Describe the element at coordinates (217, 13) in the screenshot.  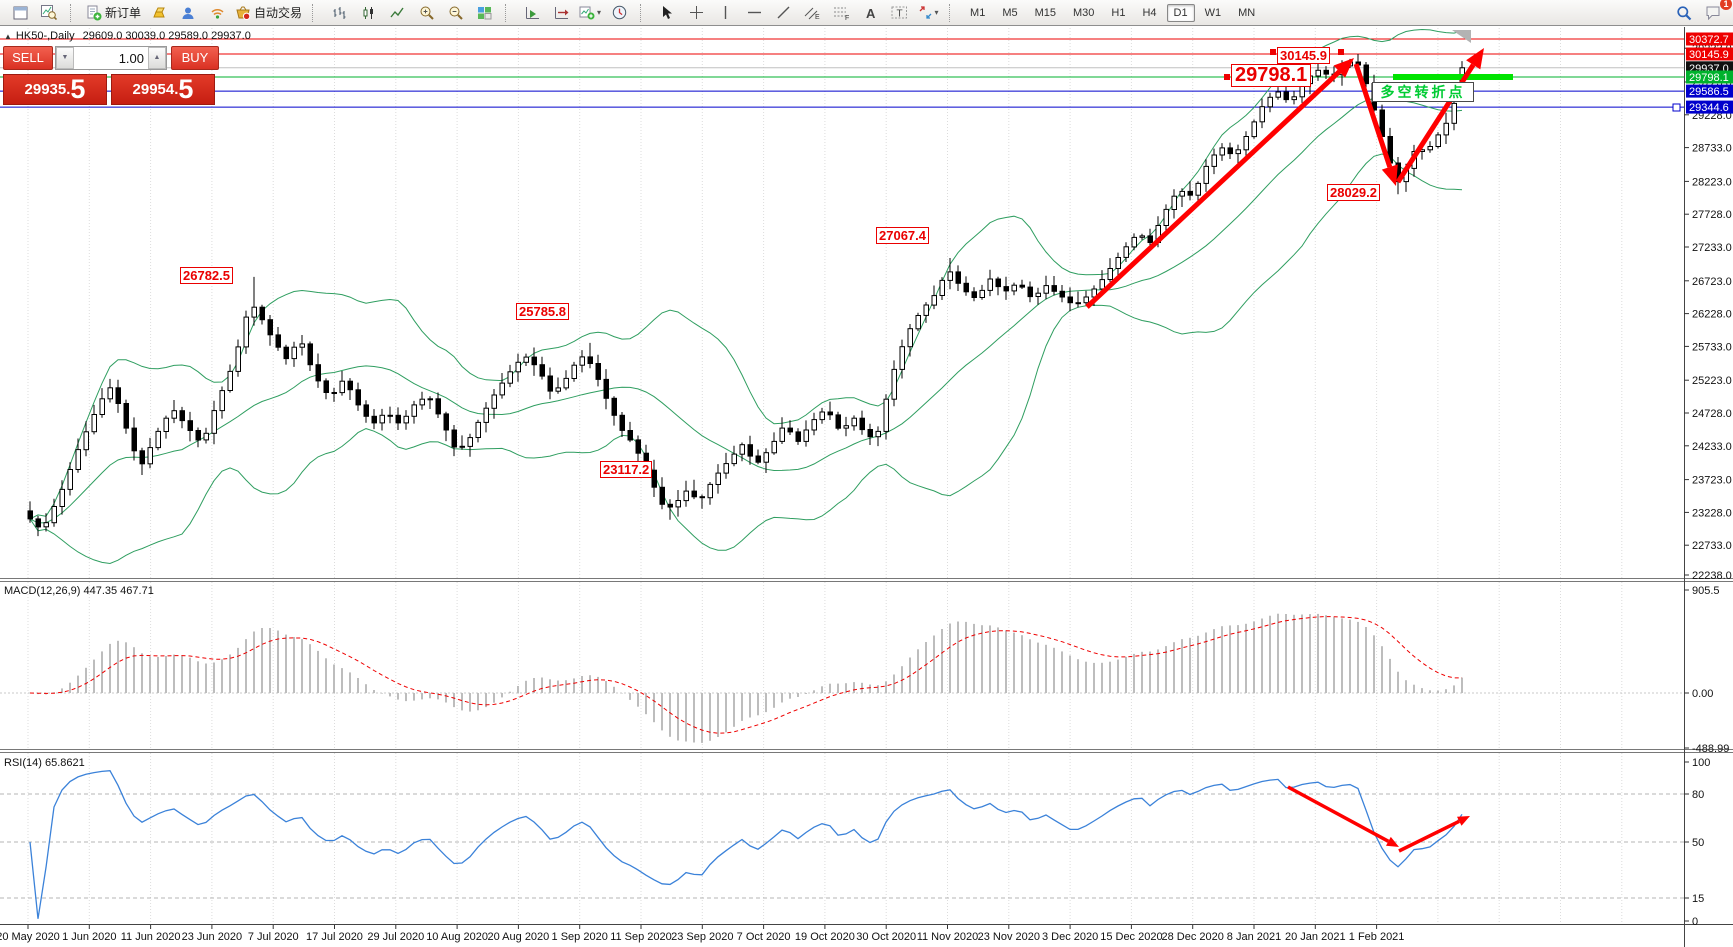
I see `signal-icon` at that location.